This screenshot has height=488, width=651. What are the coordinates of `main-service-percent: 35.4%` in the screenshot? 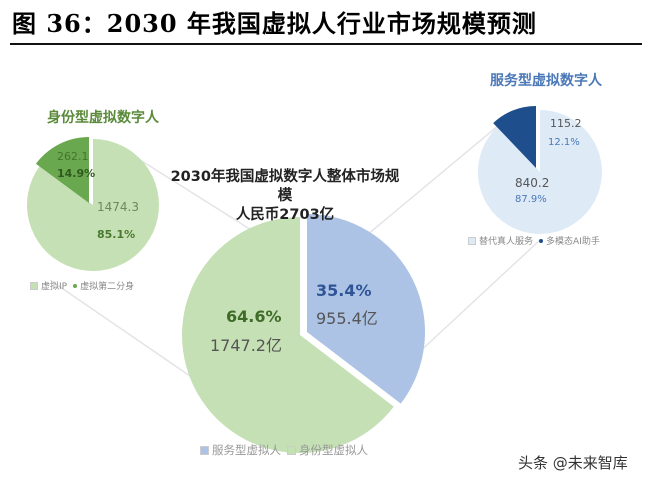 It's located at (344, 290).